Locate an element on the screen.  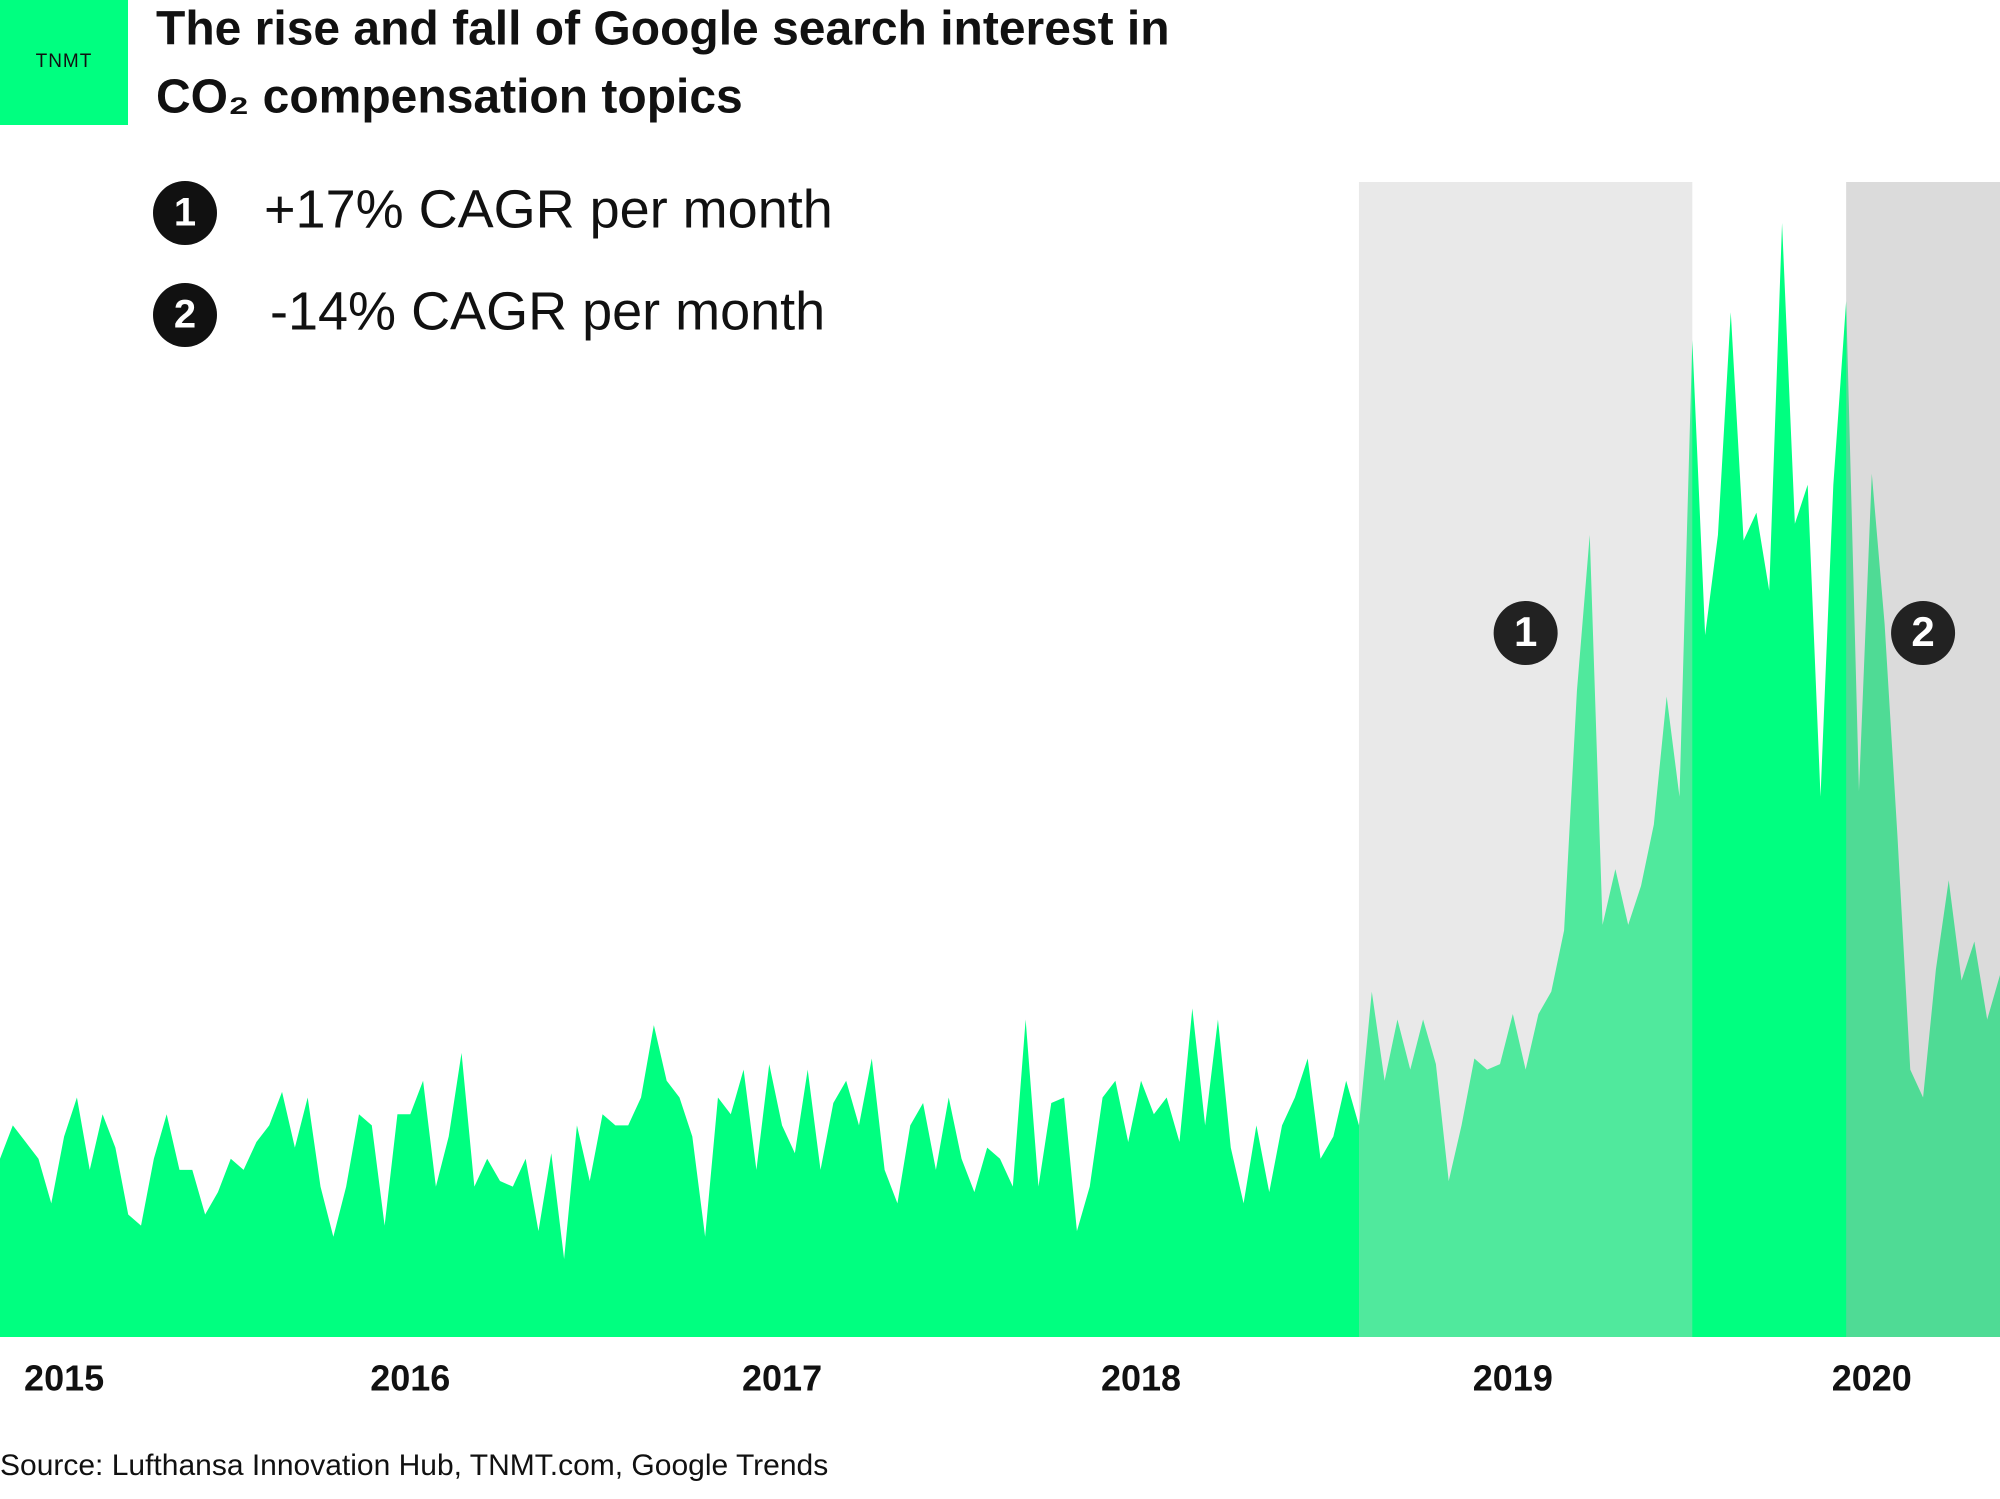
highlight-badge-label: 2 is located at coordinates (1922, 631).